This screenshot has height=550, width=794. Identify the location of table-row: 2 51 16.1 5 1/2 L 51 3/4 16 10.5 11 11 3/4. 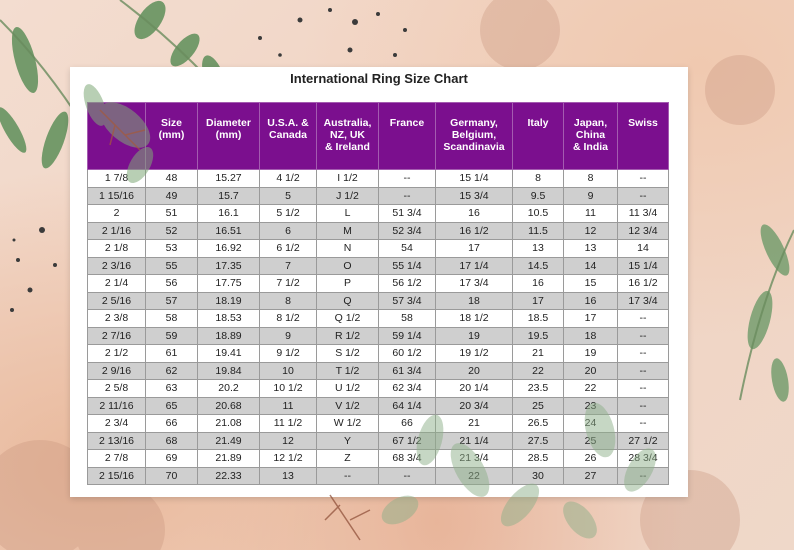
(378, 213).